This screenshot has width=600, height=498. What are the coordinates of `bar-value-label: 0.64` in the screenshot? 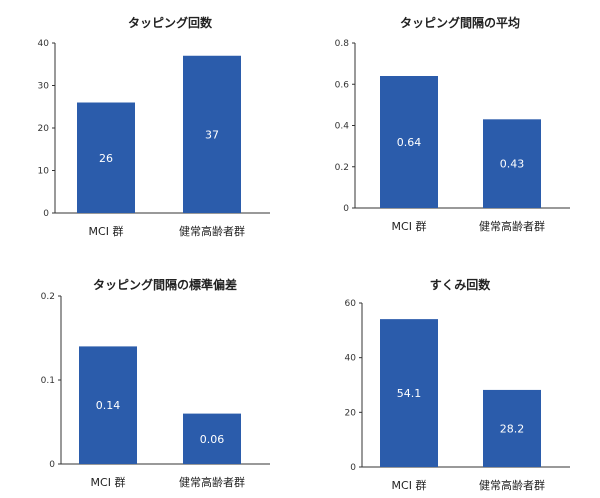 It's located at (409, 142).